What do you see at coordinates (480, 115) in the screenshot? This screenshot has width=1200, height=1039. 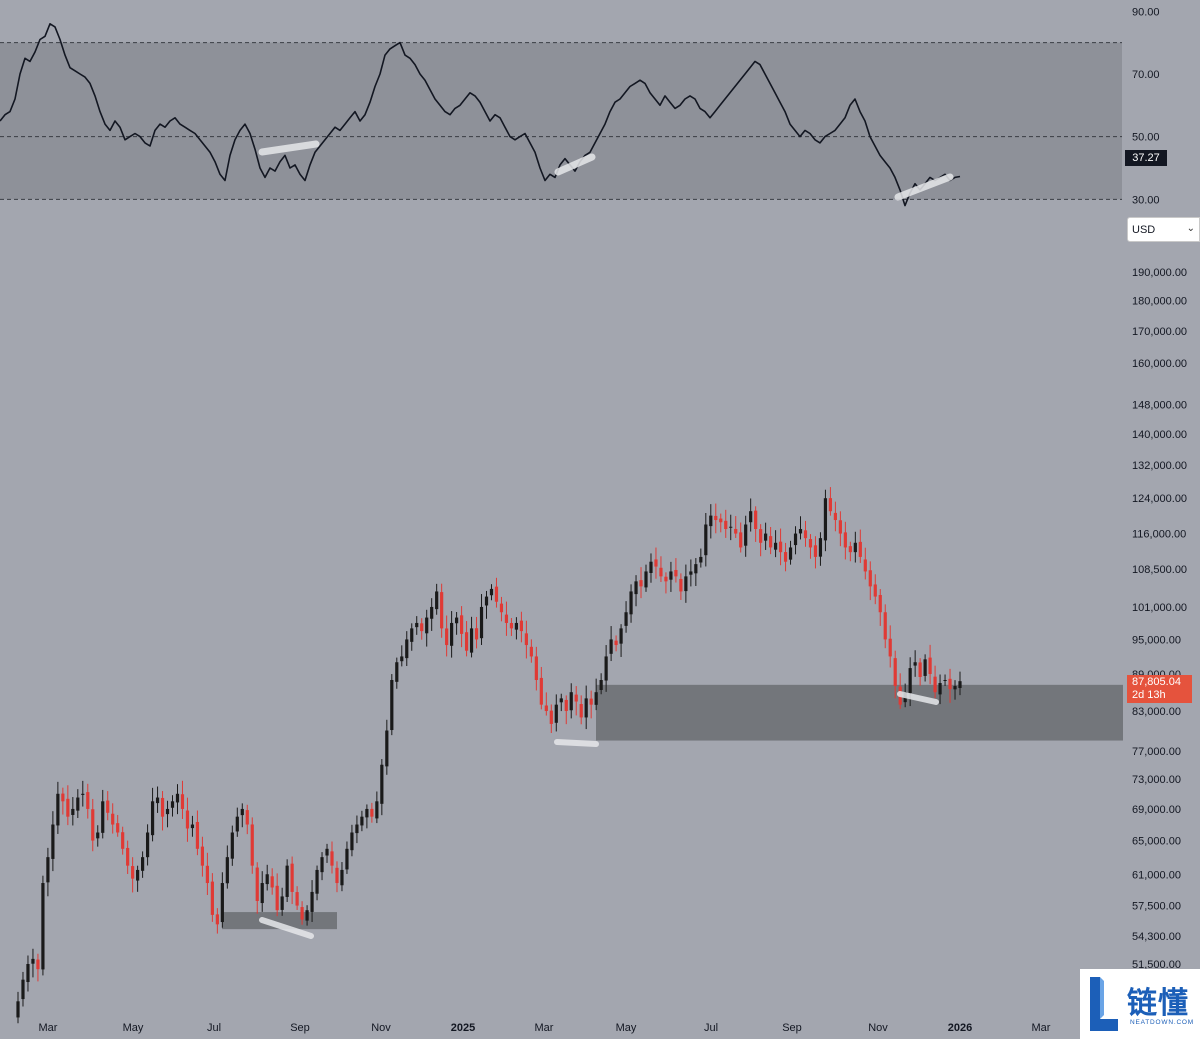 I see `rsi-line` at bounding box center [480, 115].